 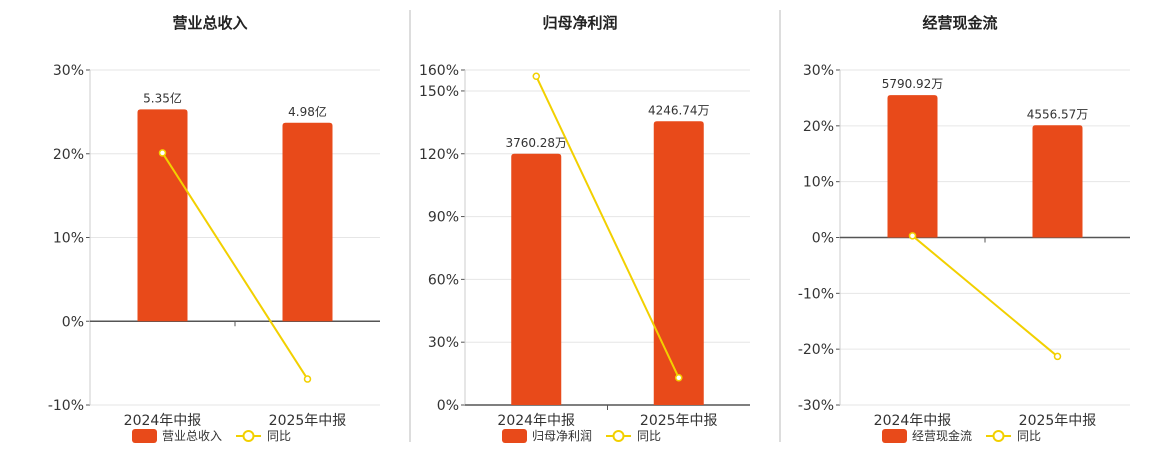 I want to click on y-tick-label: 160%, so click(x=439, y=71).